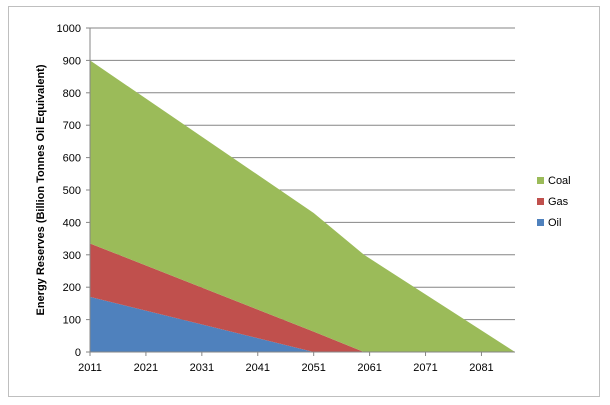 The image size is (610, 405). What do you see at coordinates (369, 368) in the screenshot?
I see `x-tick-label-2061: 2061` at bounding box center [369, 368].